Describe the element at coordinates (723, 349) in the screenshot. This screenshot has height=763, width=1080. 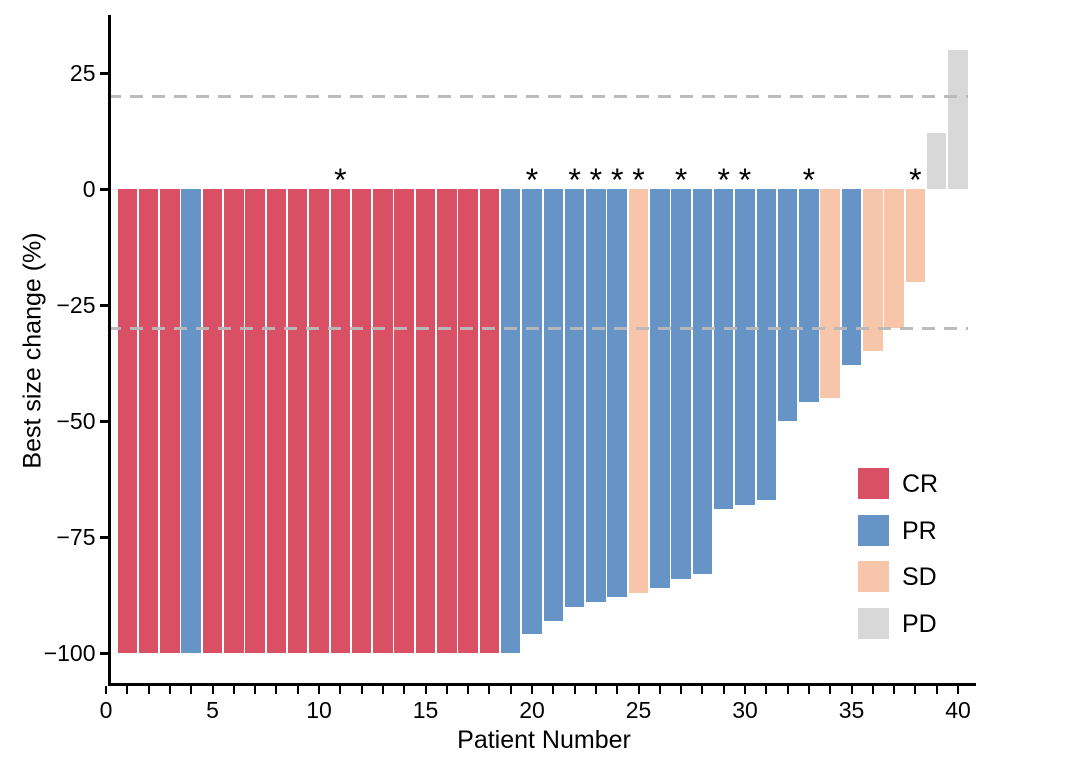
I see `bar-patient-29-pr` at that location.